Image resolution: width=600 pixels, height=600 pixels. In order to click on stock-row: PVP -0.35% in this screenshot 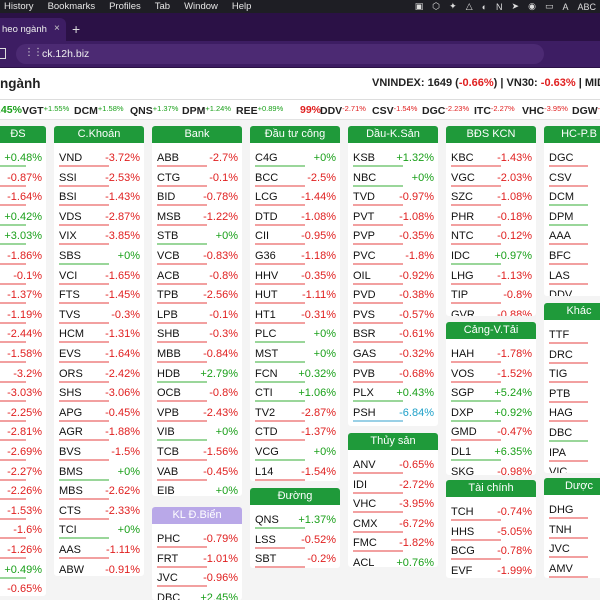, I will do `click(393, 238)`.